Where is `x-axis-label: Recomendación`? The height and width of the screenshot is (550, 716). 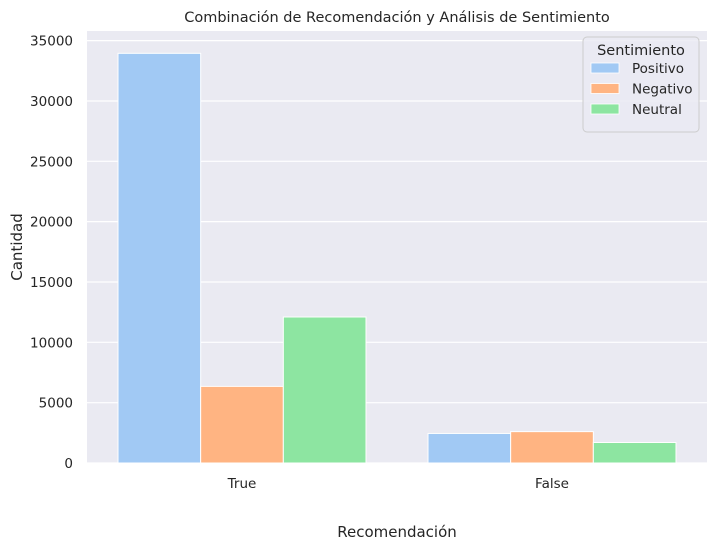
x-axis-label: Recomendación is located at coordinates (397, 532).